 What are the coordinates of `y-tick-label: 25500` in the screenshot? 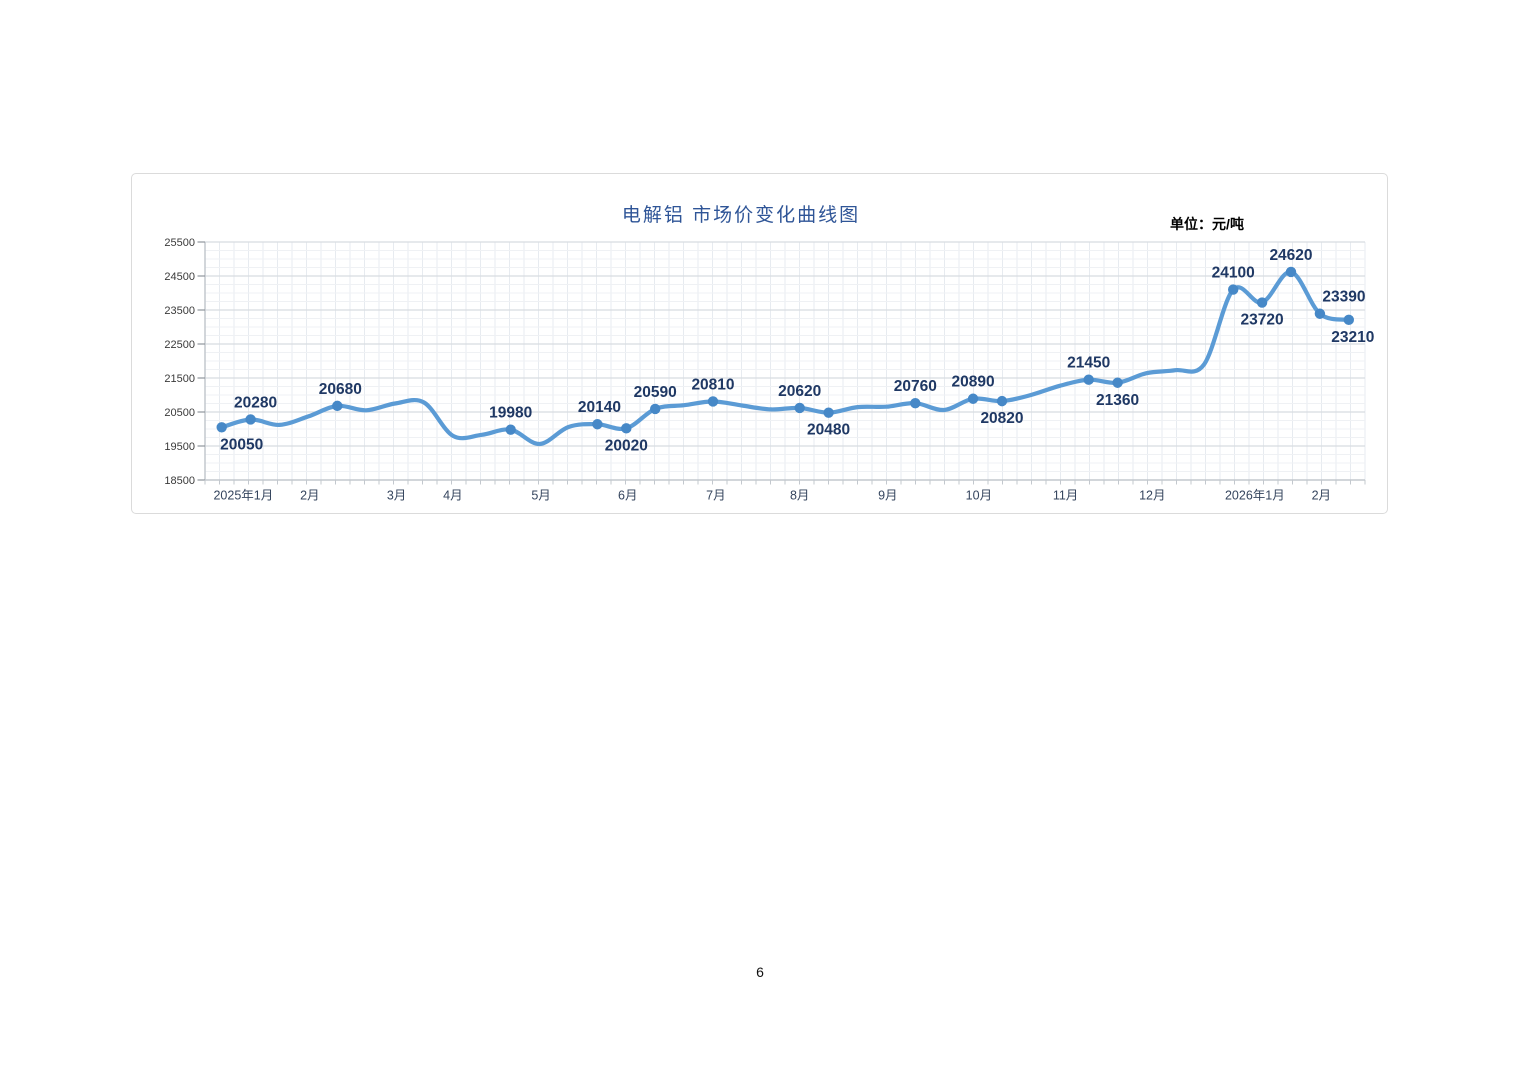 It's located at (179, 243).